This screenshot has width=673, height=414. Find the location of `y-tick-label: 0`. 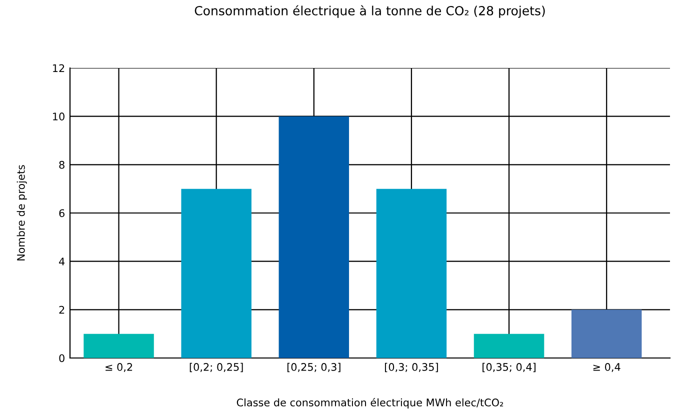

y-tick-label: 0 is located at coordinates (61, 358).